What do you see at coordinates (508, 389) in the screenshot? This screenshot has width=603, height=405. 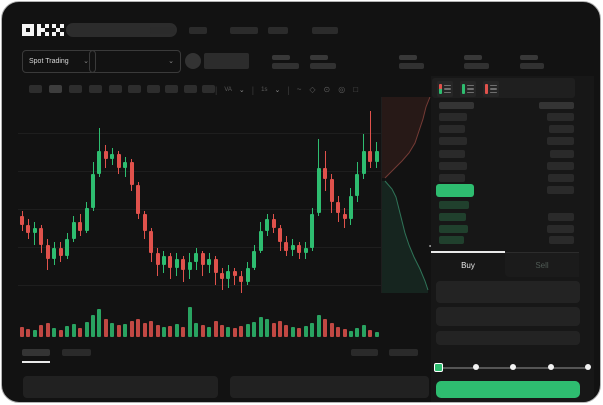 I see `buy-submit-button` at bounding box center [508, 389].